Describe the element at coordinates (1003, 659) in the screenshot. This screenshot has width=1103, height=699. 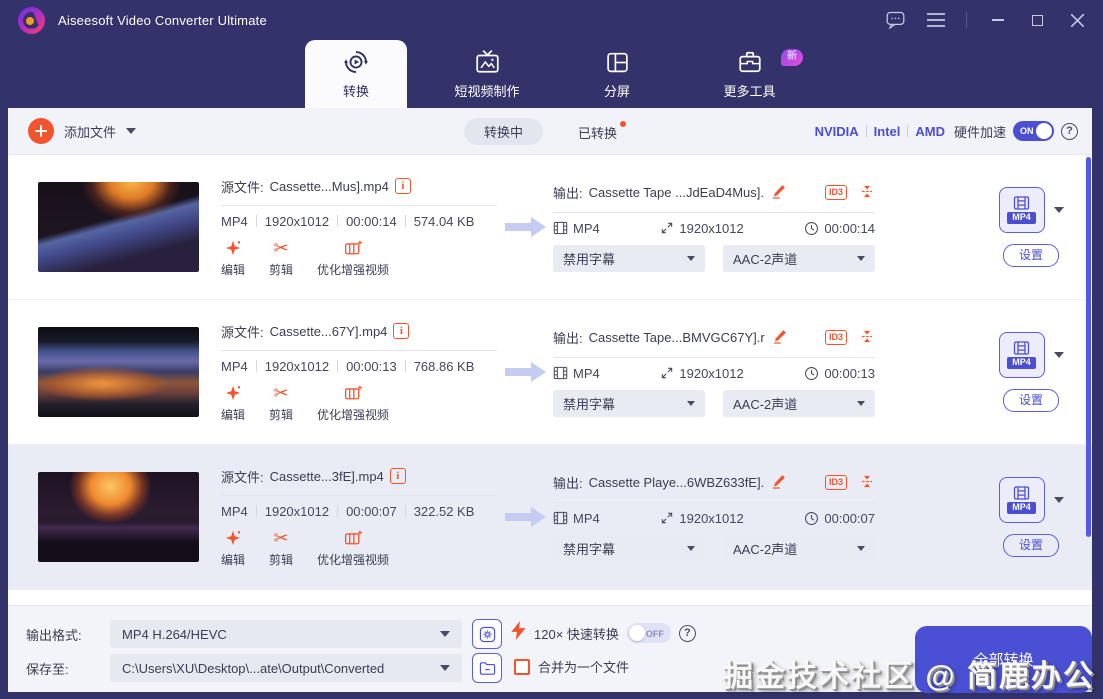
I see `convert-all-button: 全部转换` at that location.